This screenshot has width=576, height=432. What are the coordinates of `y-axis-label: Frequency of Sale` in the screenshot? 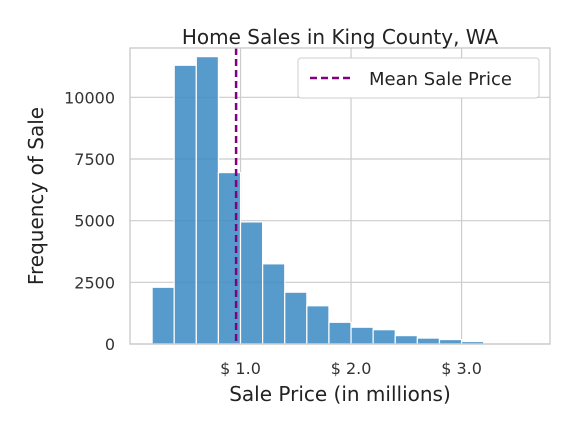 It's located at (36, 196).